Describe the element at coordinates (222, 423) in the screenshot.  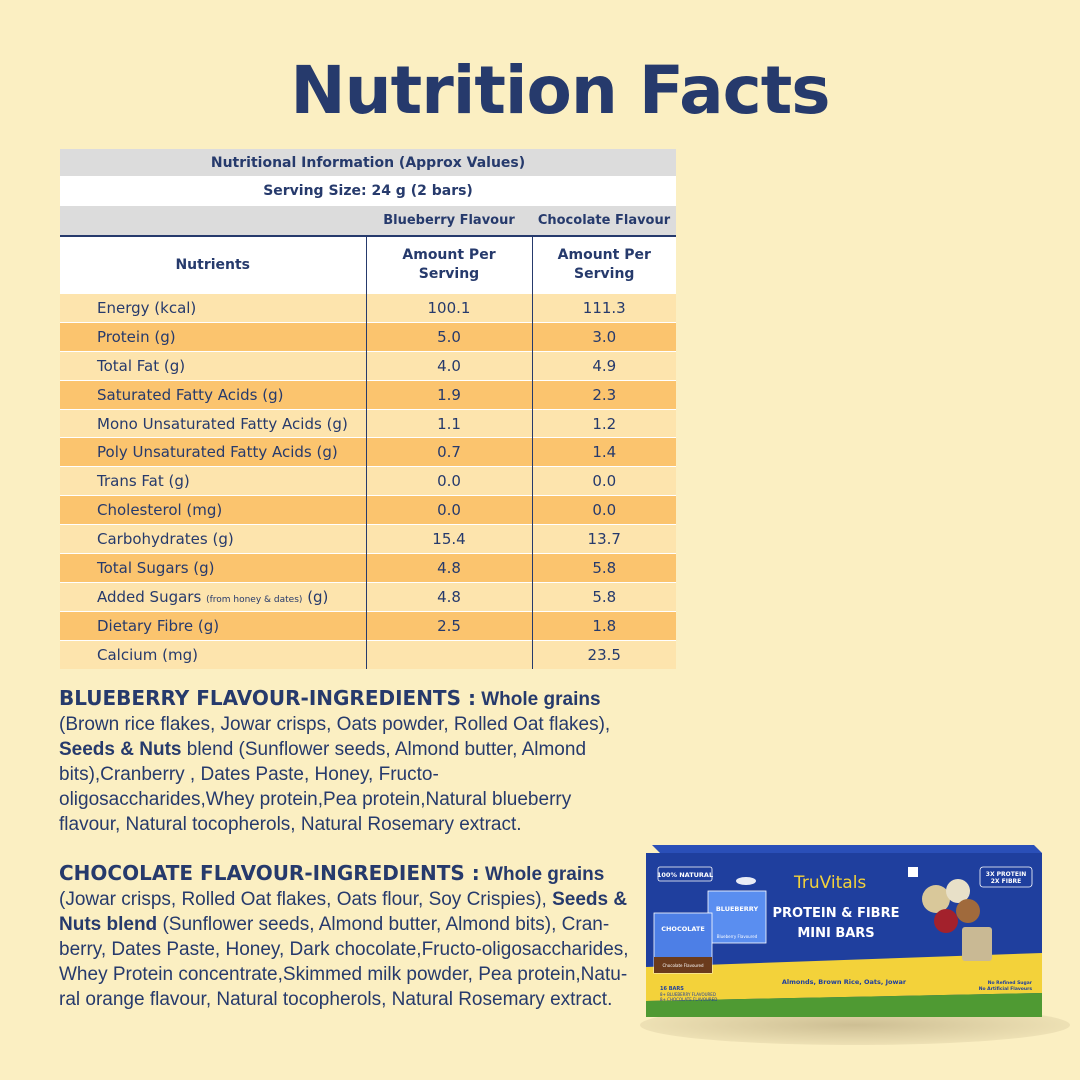
I see `nutrient-name-text: Mono Unsaturated Fatty Acids (g)` at that location.